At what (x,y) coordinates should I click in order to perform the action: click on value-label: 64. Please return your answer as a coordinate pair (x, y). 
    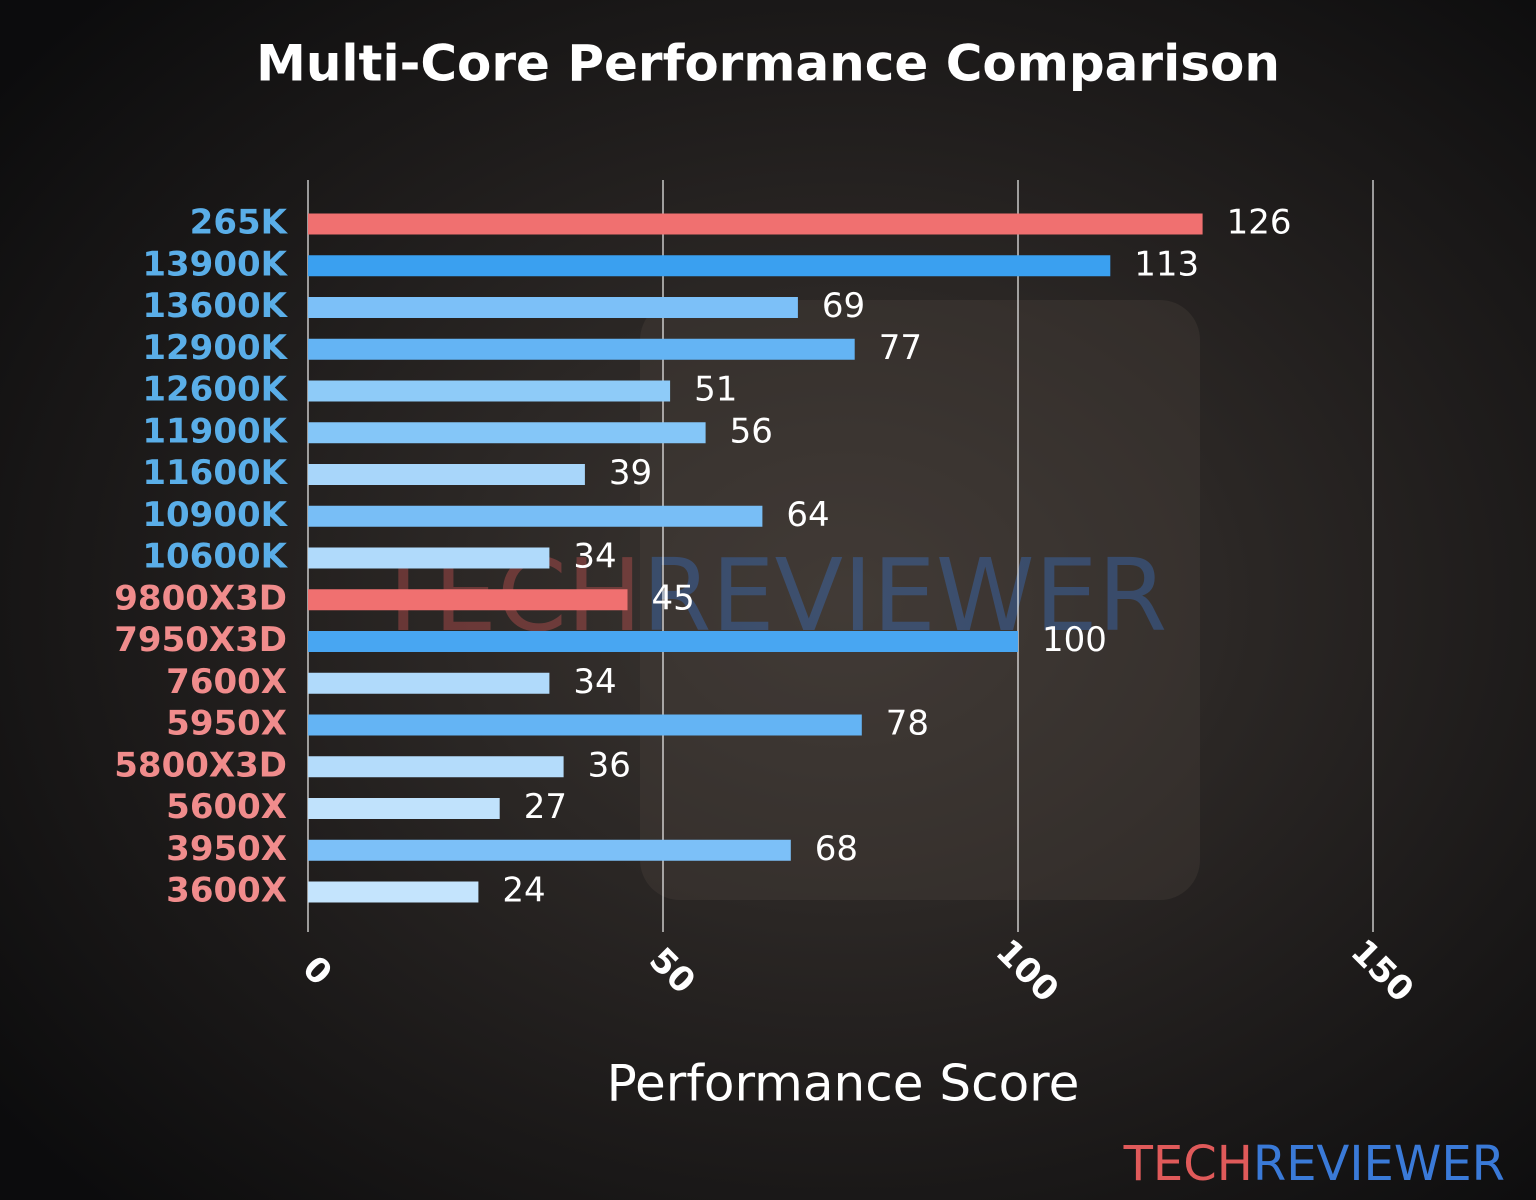
    Looking at the image, I should click on (807, 515).